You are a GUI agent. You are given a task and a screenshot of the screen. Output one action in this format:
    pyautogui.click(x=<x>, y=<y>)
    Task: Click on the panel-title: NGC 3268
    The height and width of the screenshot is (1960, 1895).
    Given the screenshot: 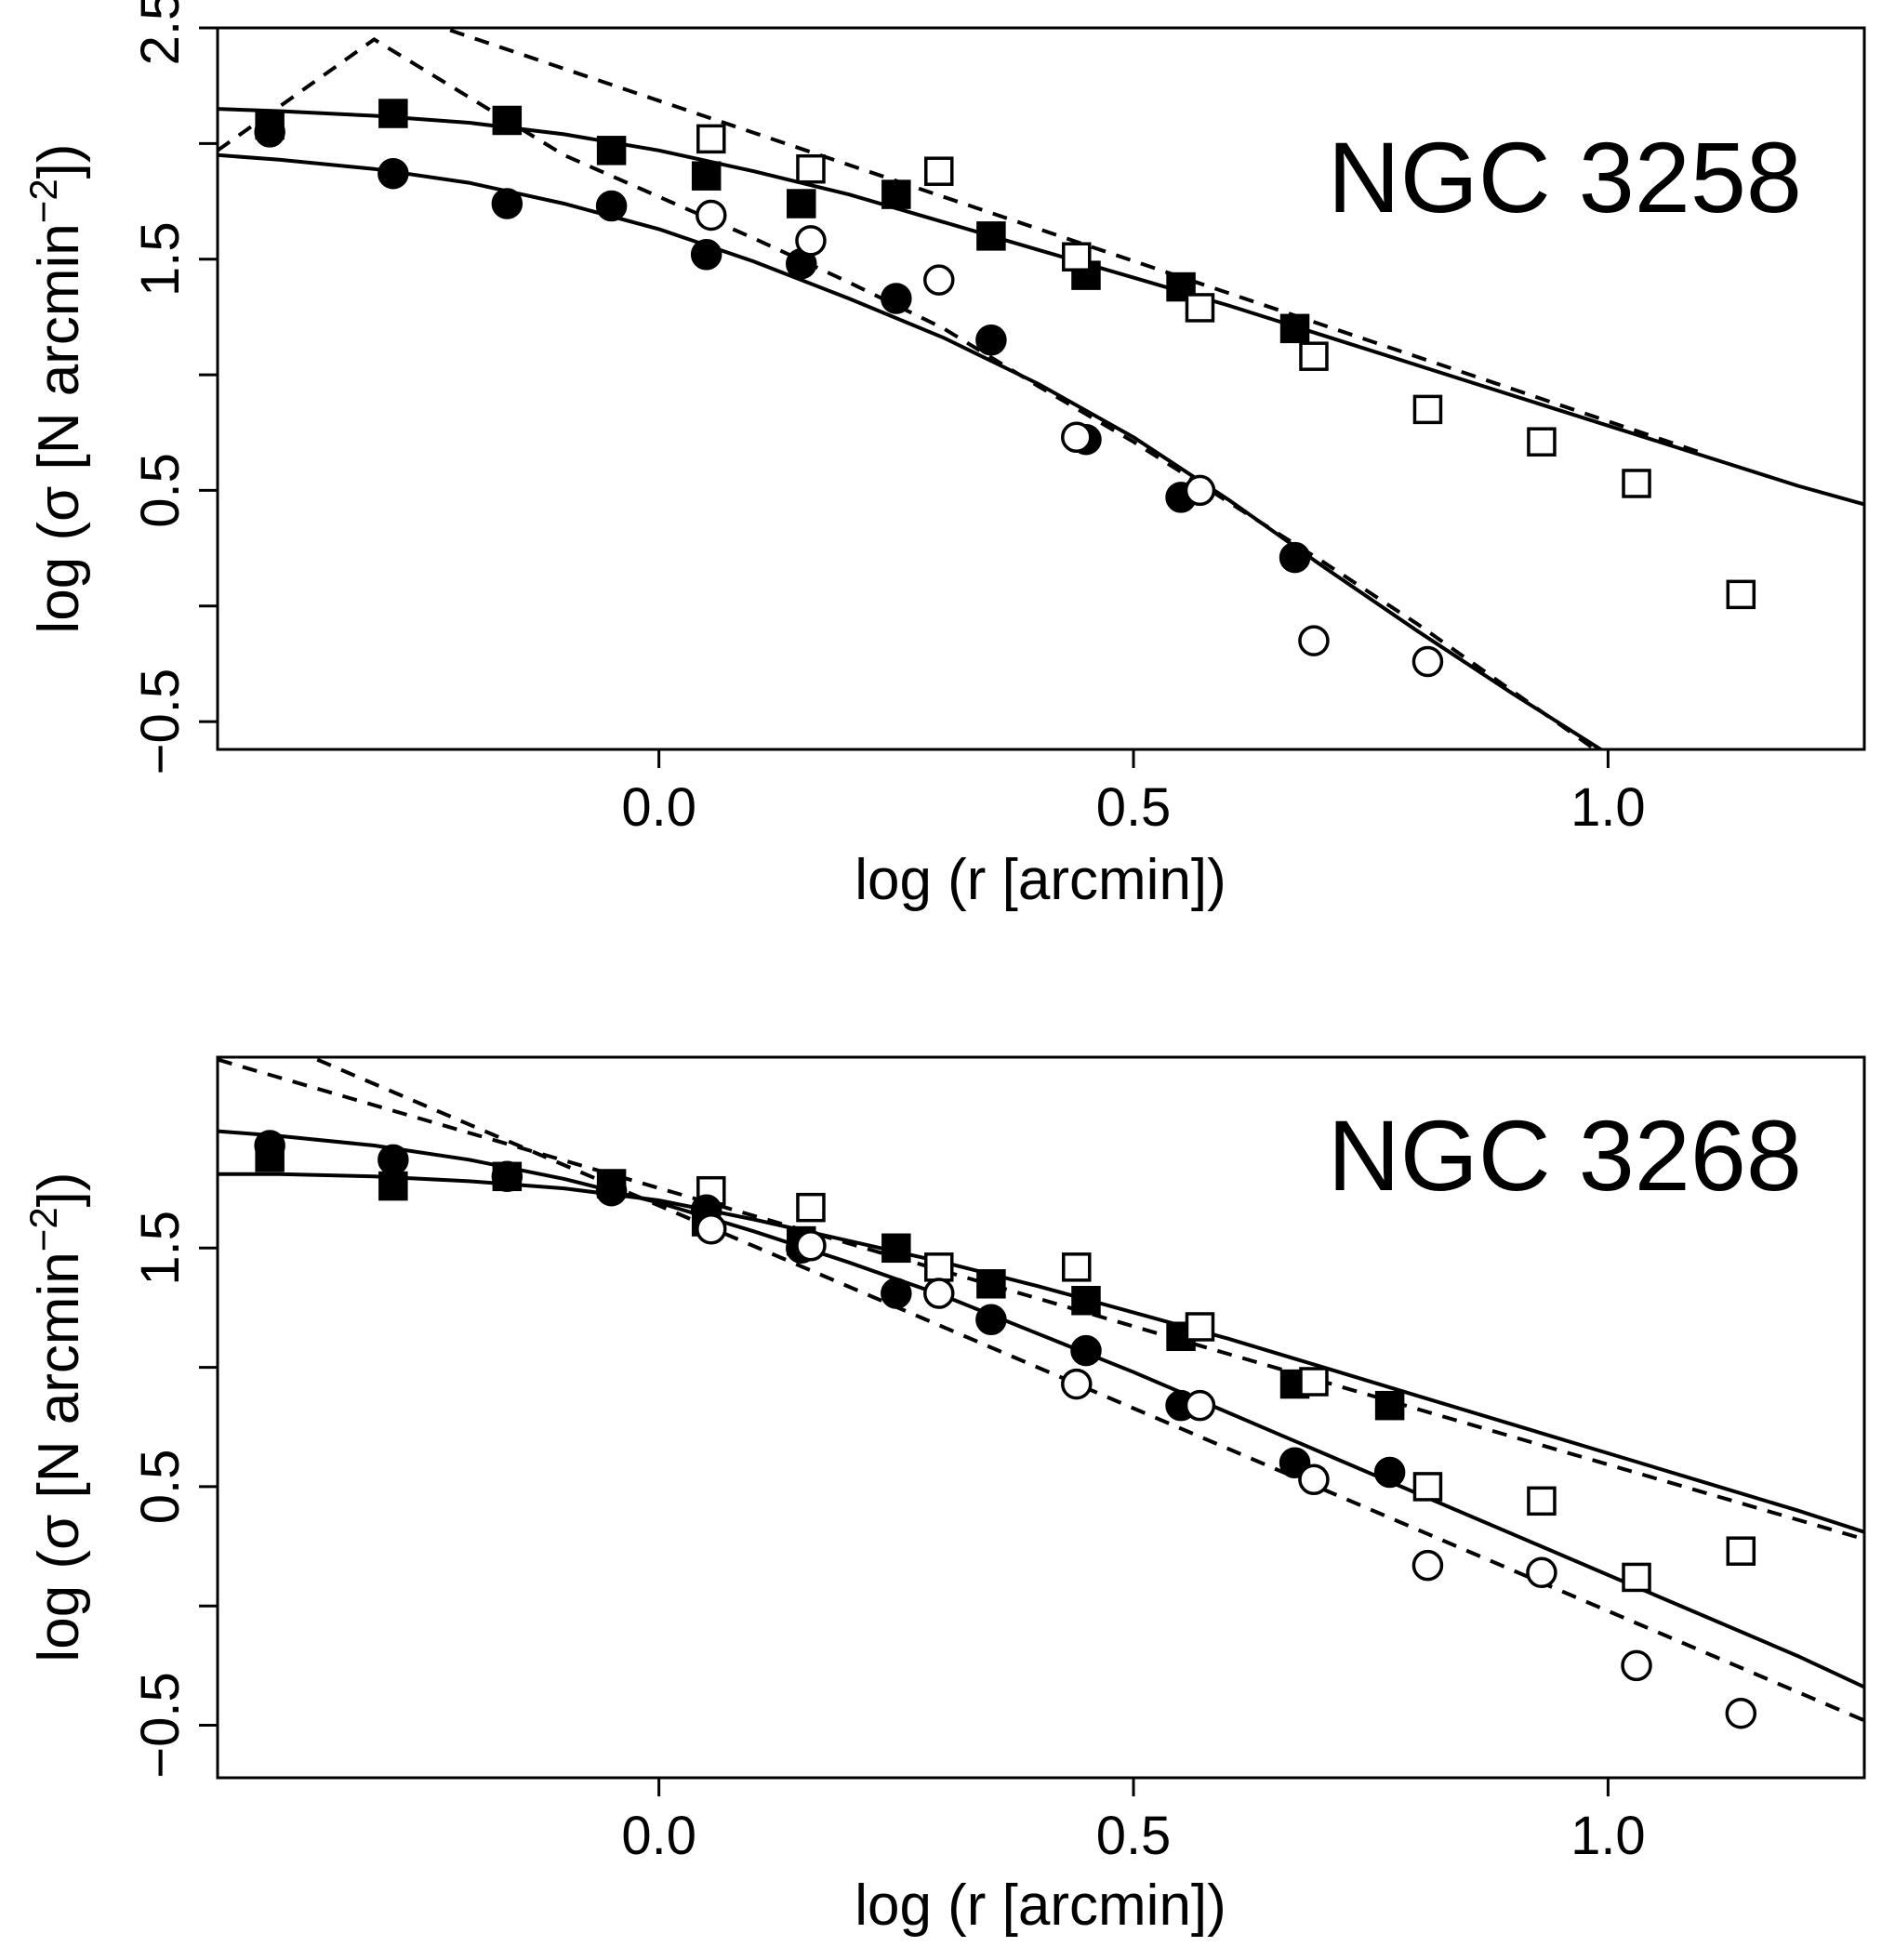 What is the action you would take?
    pyautogui.click(x=1565, y=1155)
    